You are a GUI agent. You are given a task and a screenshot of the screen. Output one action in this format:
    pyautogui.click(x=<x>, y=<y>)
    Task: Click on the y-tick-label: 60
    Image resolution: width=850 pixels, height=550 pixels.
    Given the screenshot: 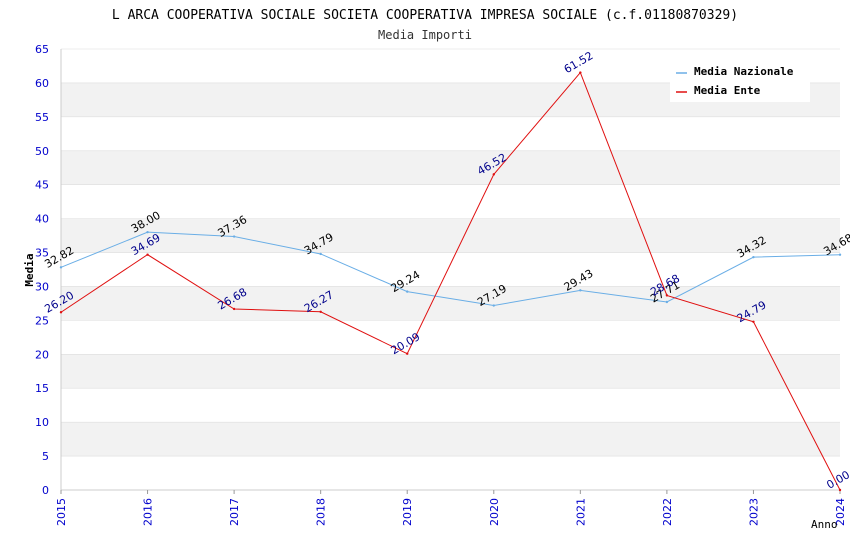 What is the action you would take?
    pyautogui.click(x=42, y=83)
    